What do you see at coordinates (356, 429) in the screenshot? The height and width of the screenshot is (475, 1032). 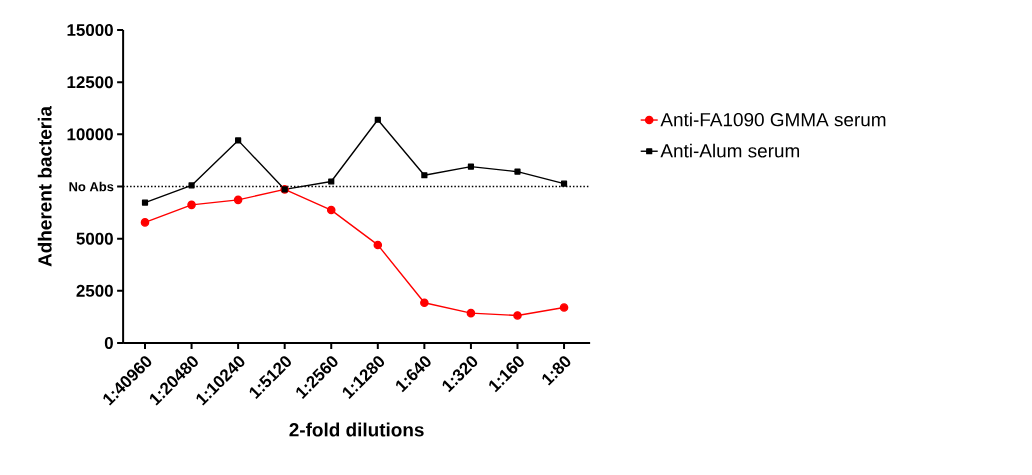 I see `x-axis-title: 2-fold dilutions` at bounding box center [356, 429].